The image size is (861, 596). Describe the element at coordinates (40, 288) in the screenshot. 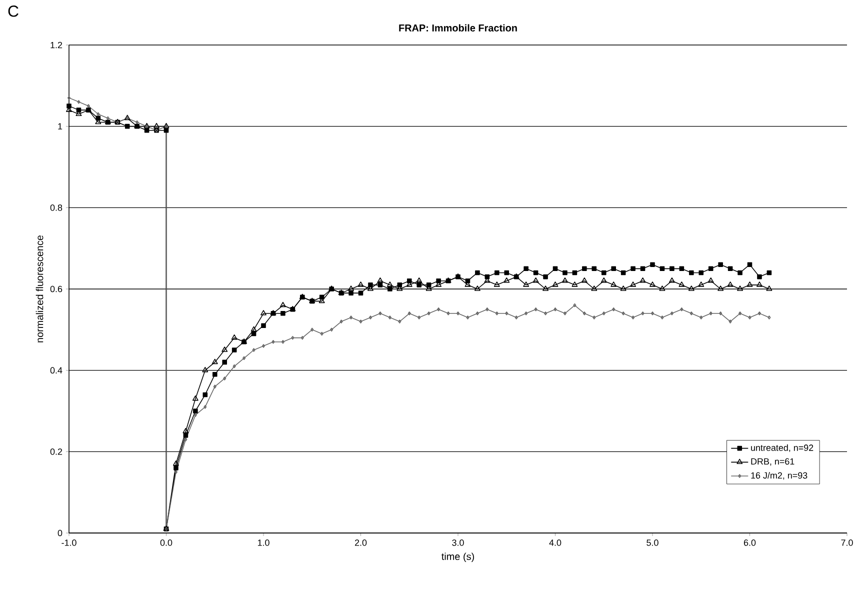

I see `y-axis-title: normalized fluorescence` at that location.